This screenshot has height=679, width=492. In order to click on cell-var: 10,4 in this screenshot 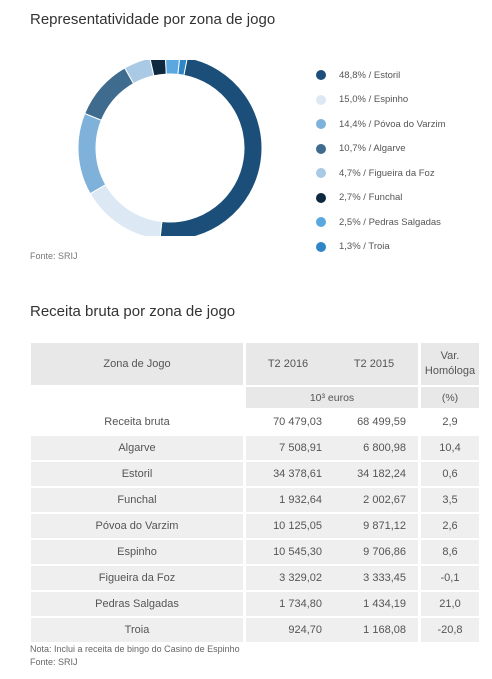, I will do `click(450, 448)`.